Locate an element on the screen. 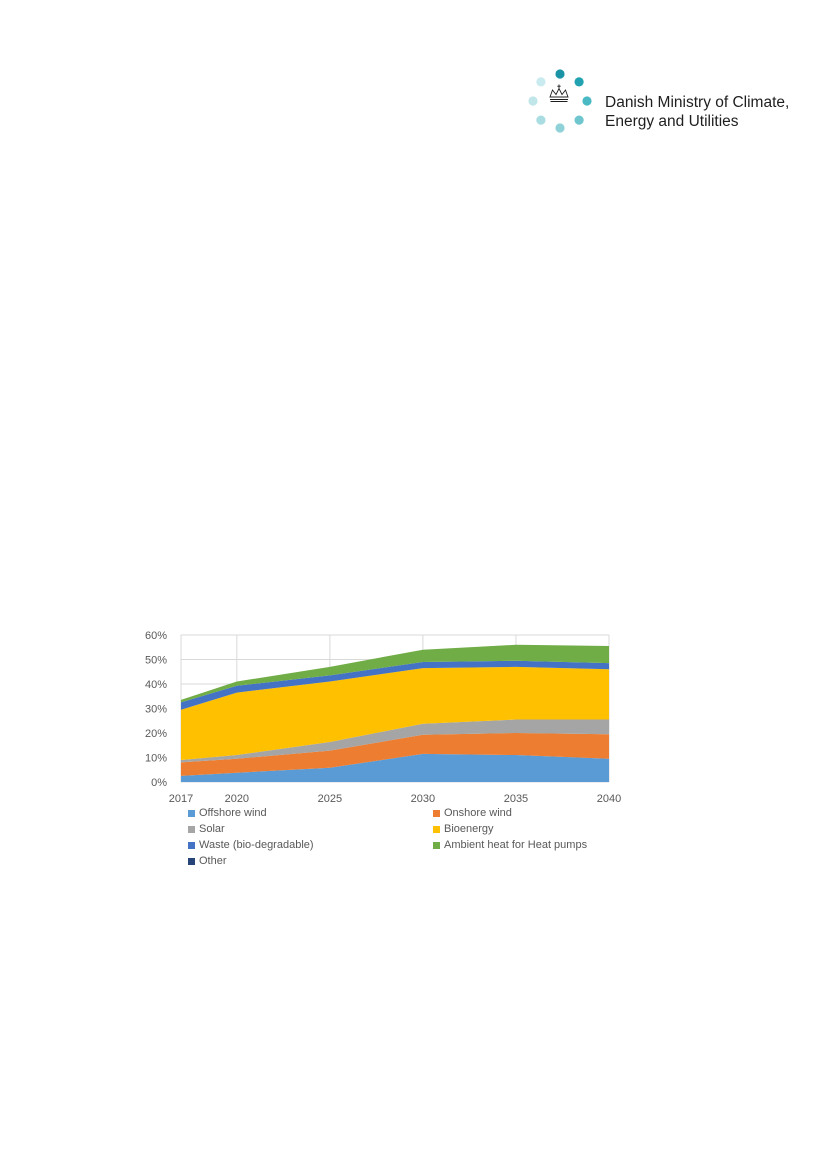  logo-emblem is located at coordinates (560, 101).